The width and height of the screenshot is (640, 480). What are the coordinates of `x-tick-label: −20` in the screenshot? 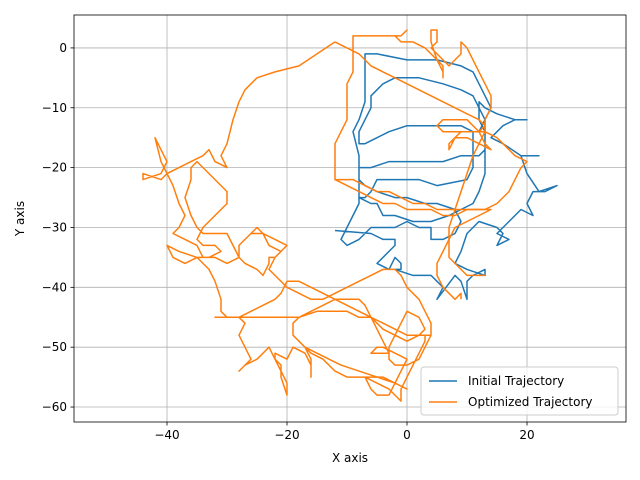 It's located at (286, 435).